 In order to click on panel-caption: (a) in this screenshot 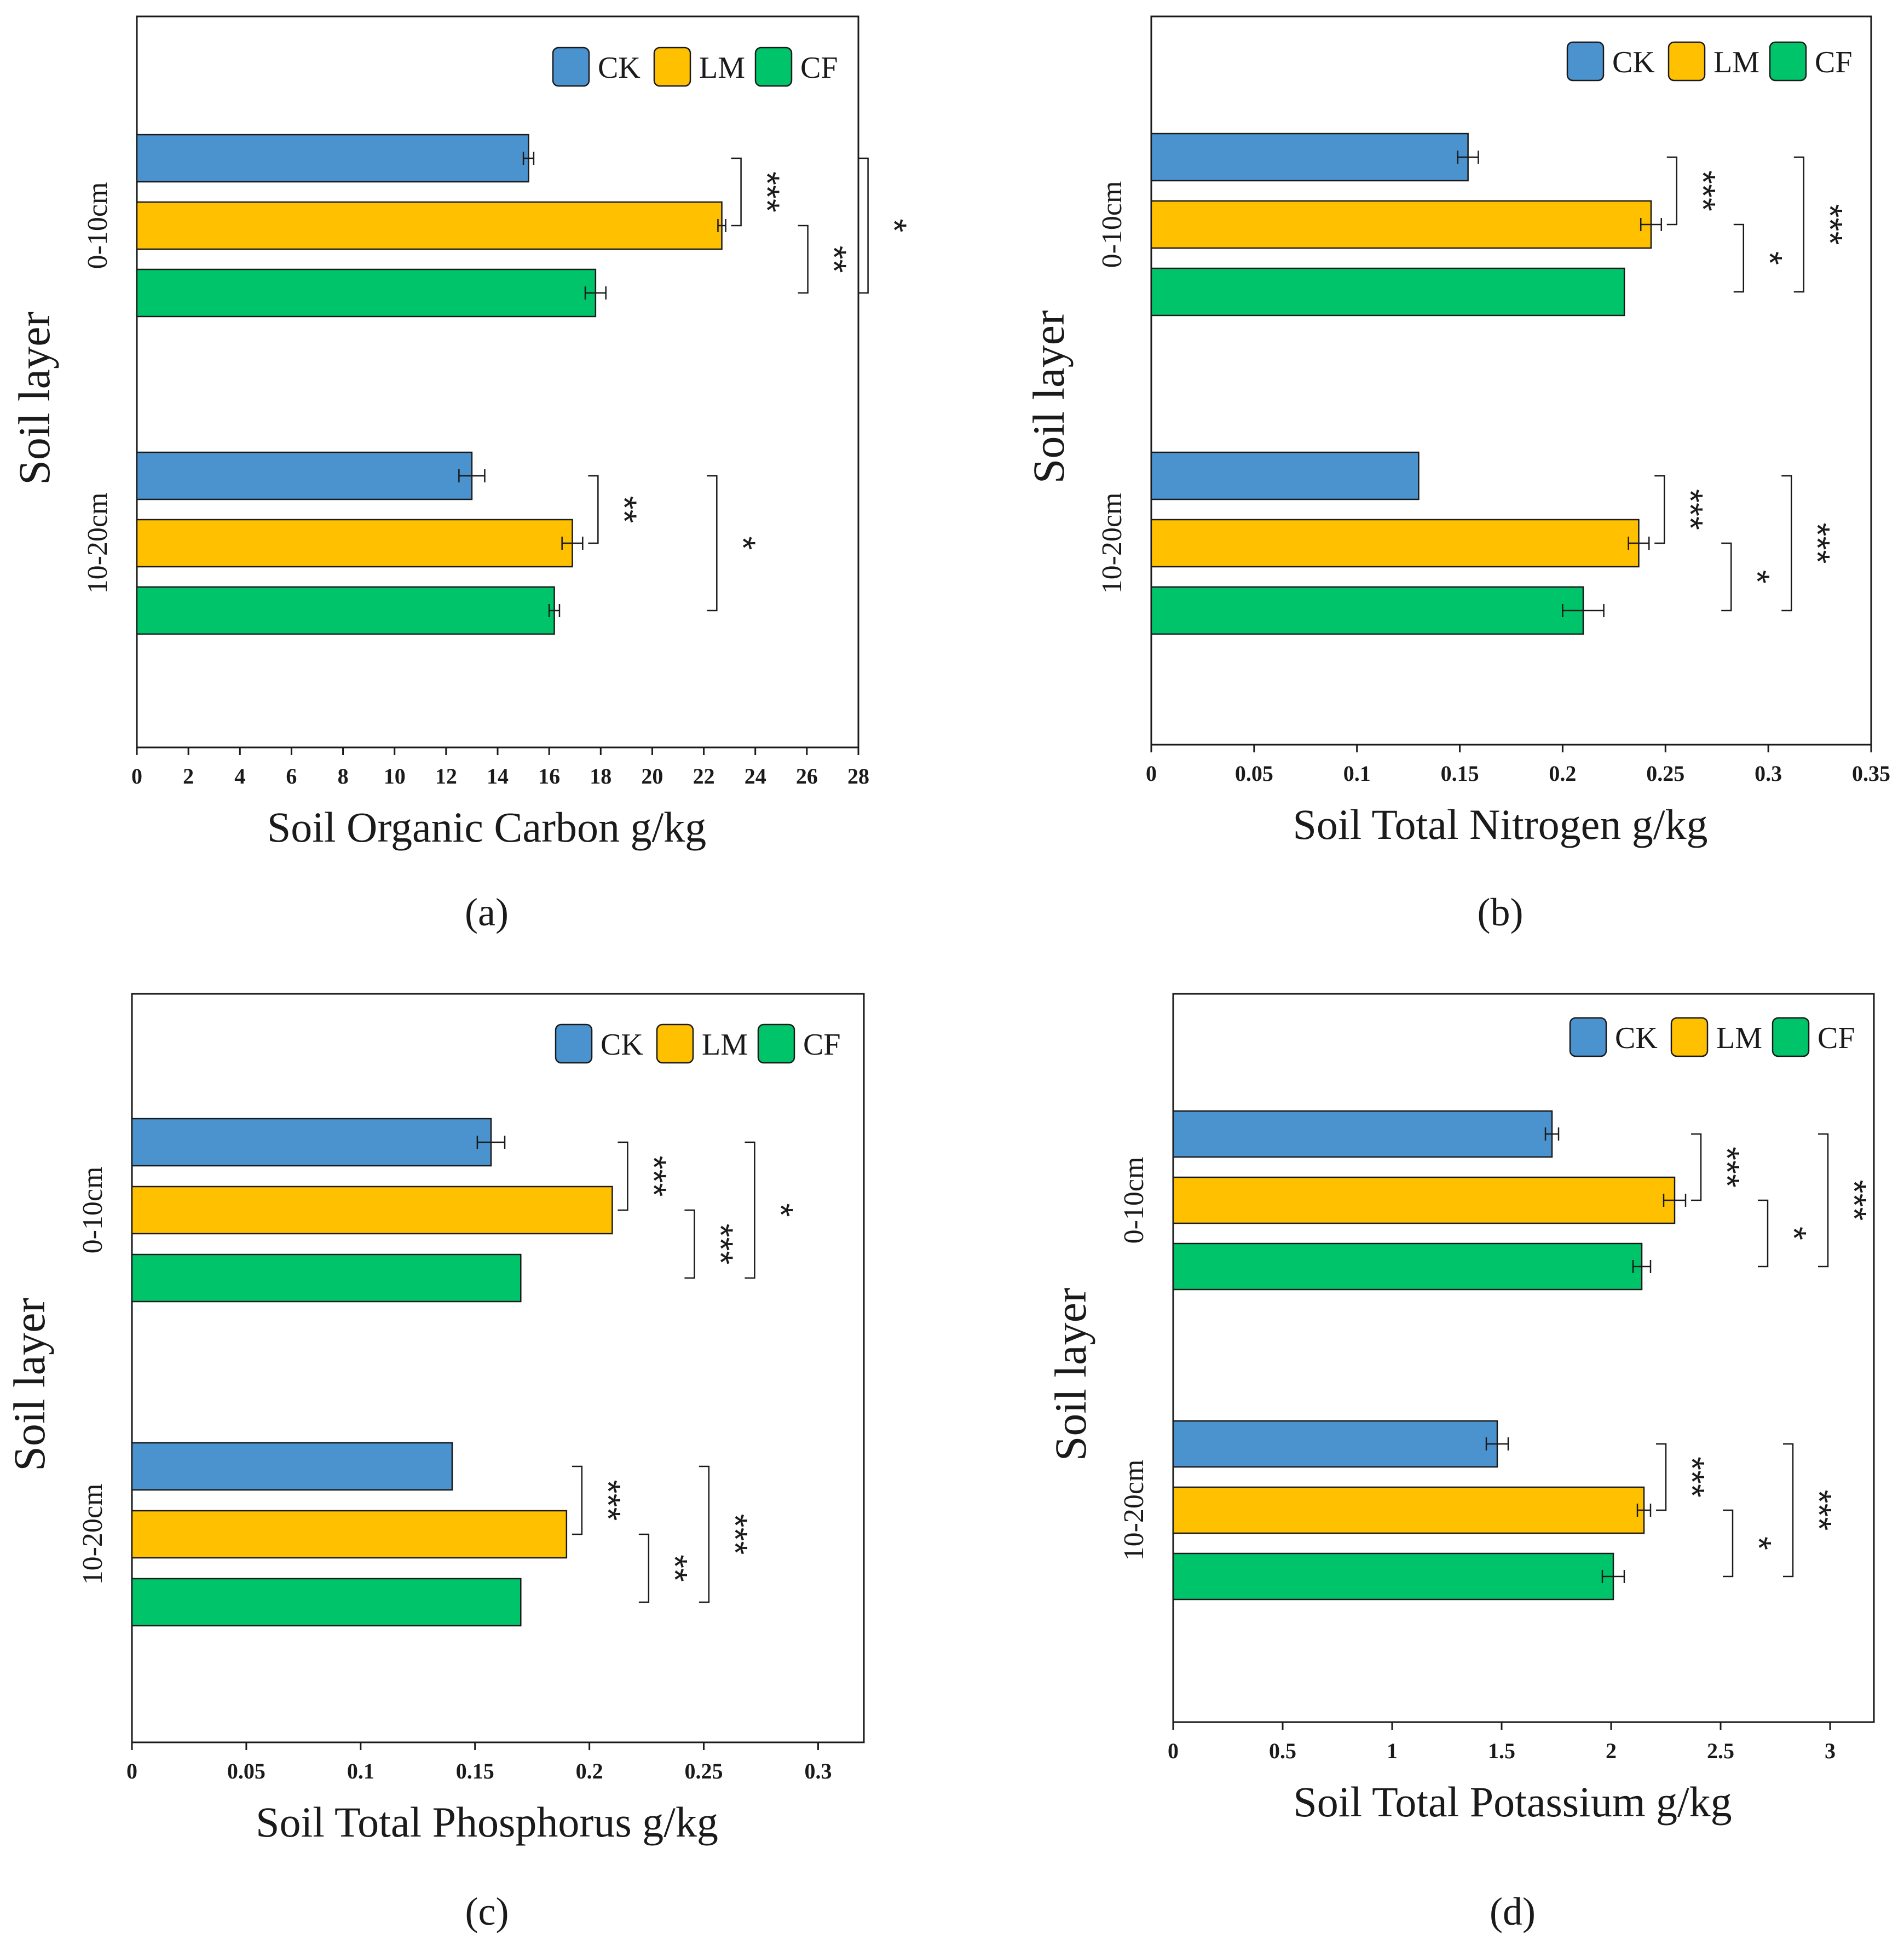, I will do `click(487, 912)`.